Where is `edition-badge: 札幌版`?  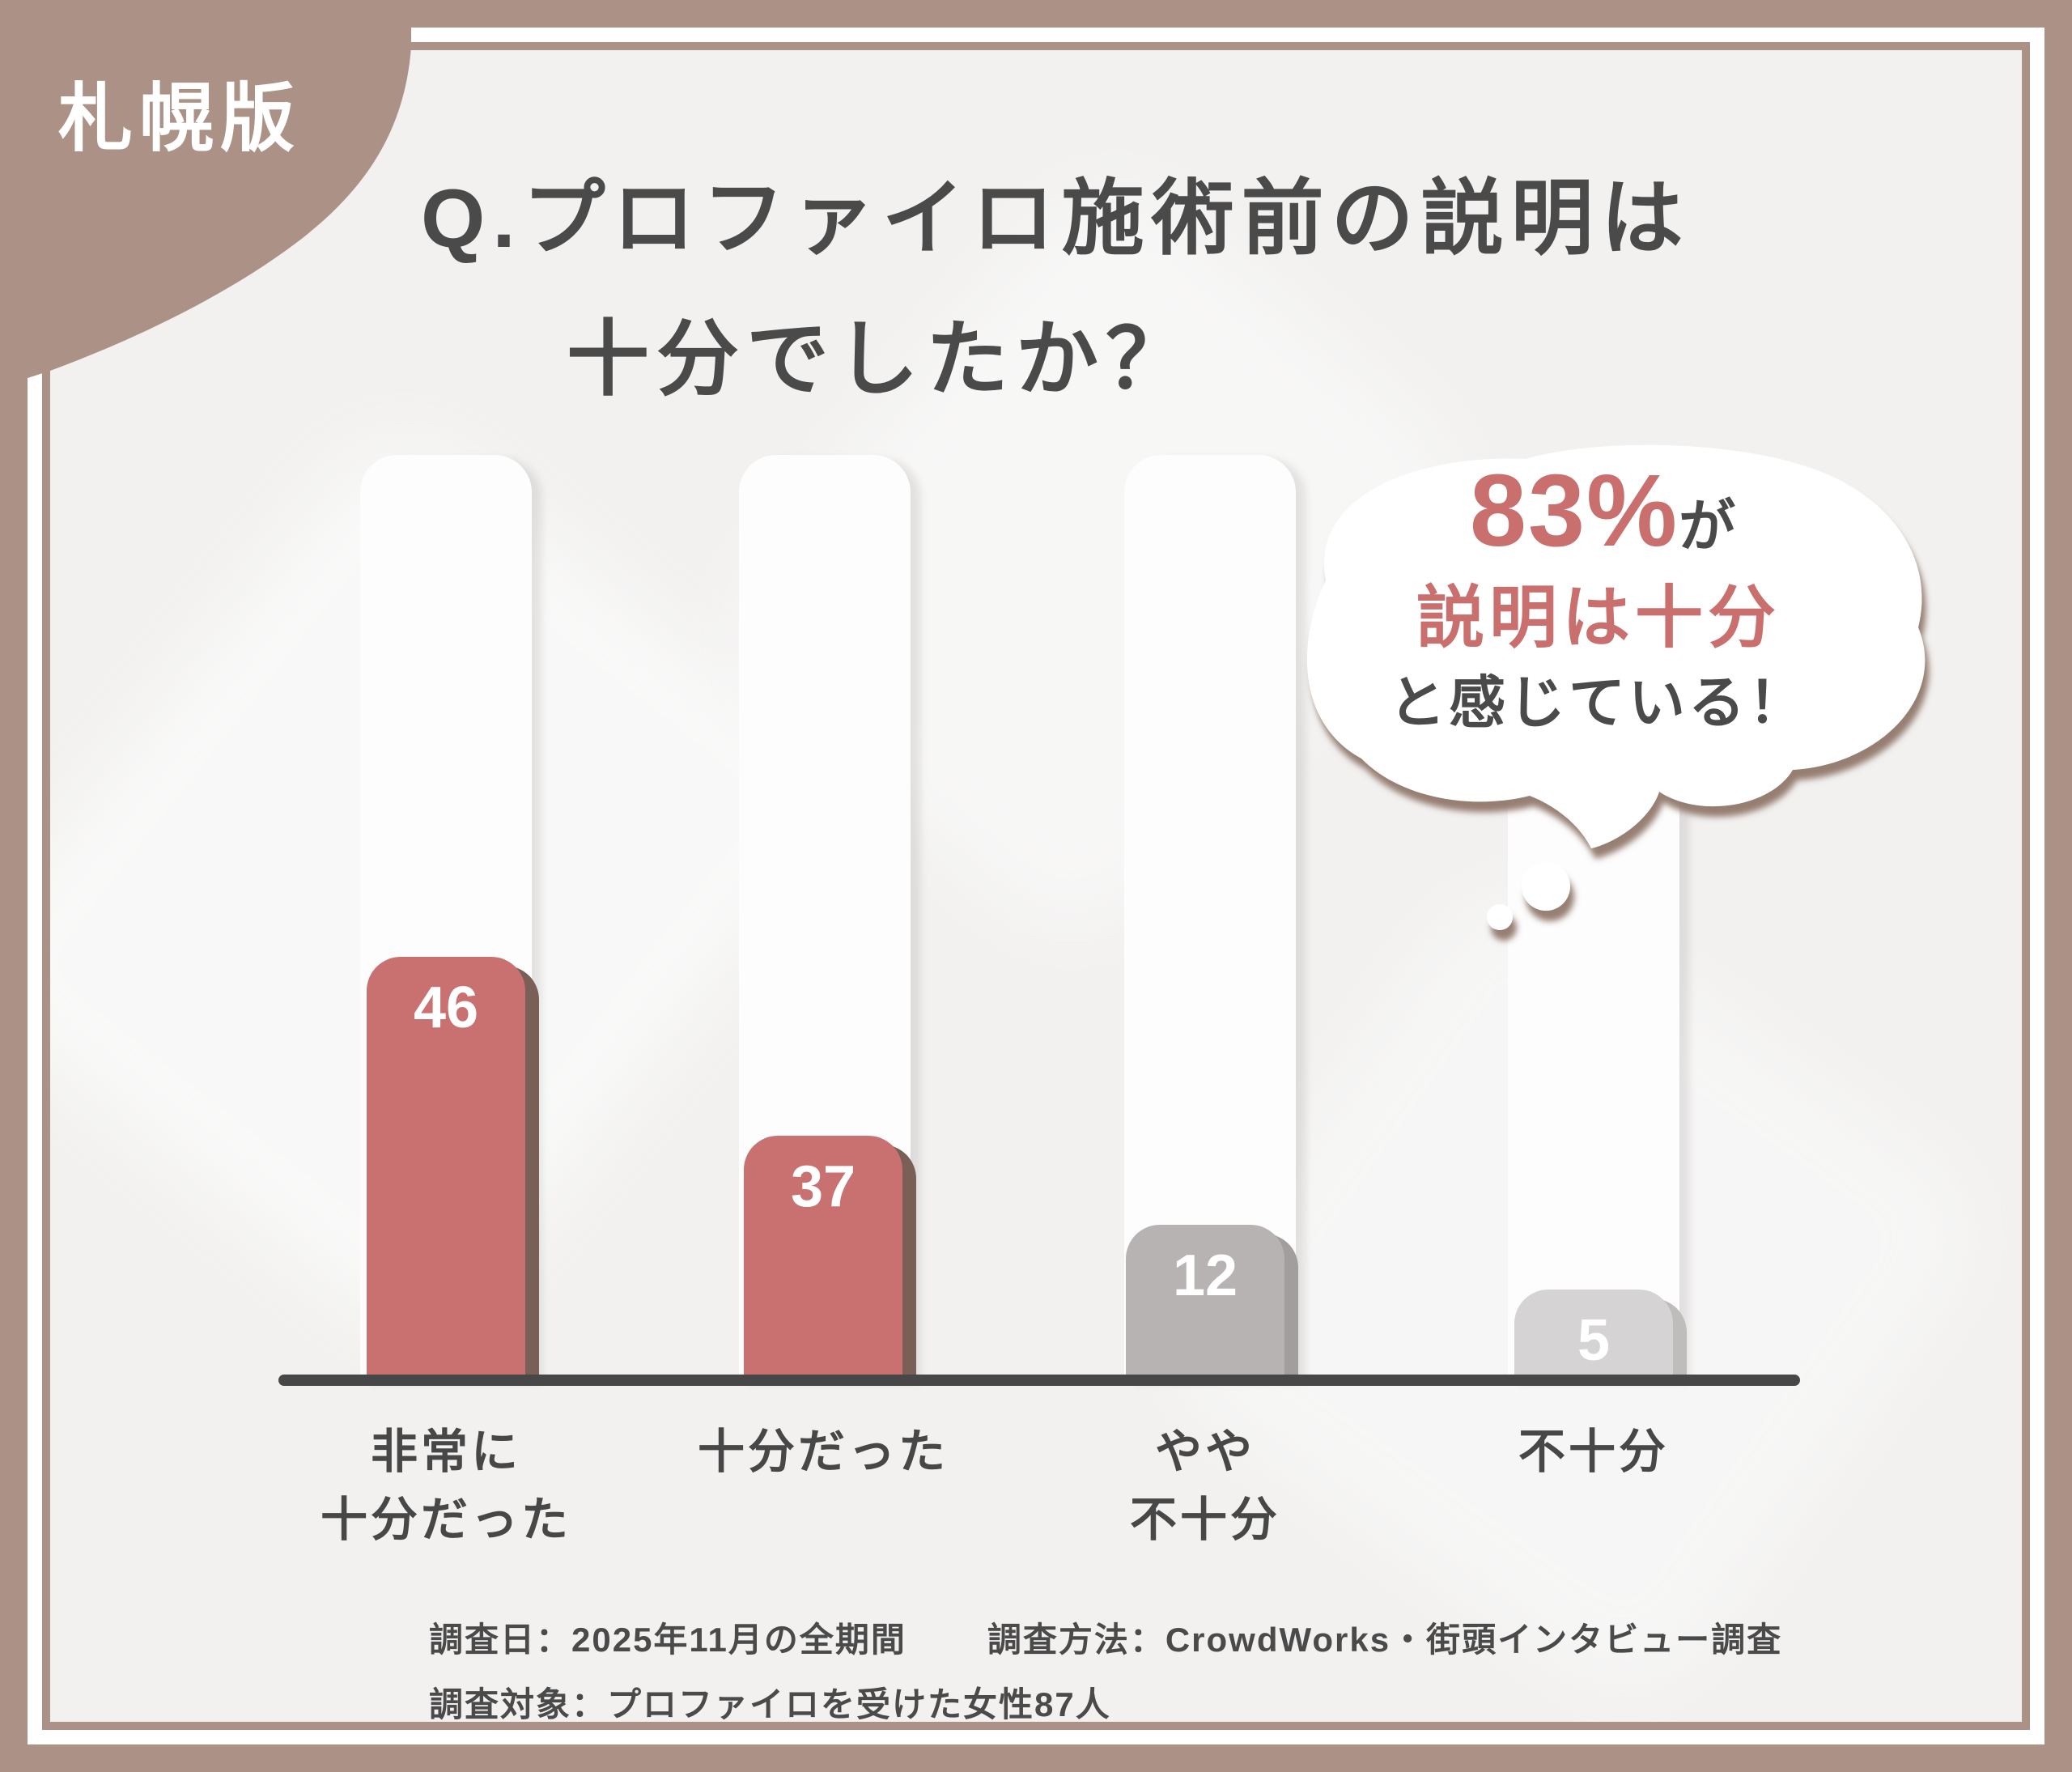
edition-badge: 札幌版 is located at coordinates (180, 119).